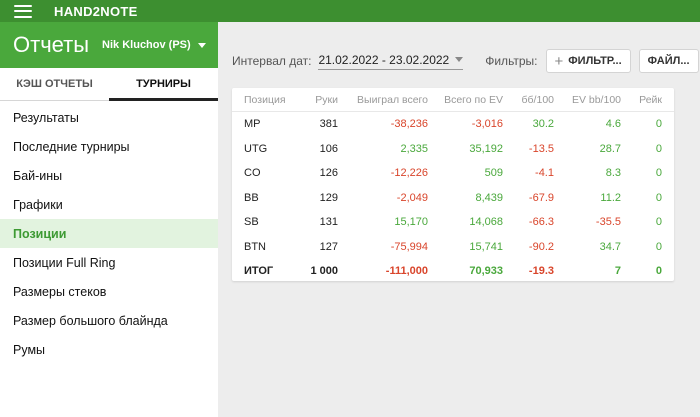 This screenshot has height=417, width=700. I want to click on hamburger-menu-icon, so click(23, 11).